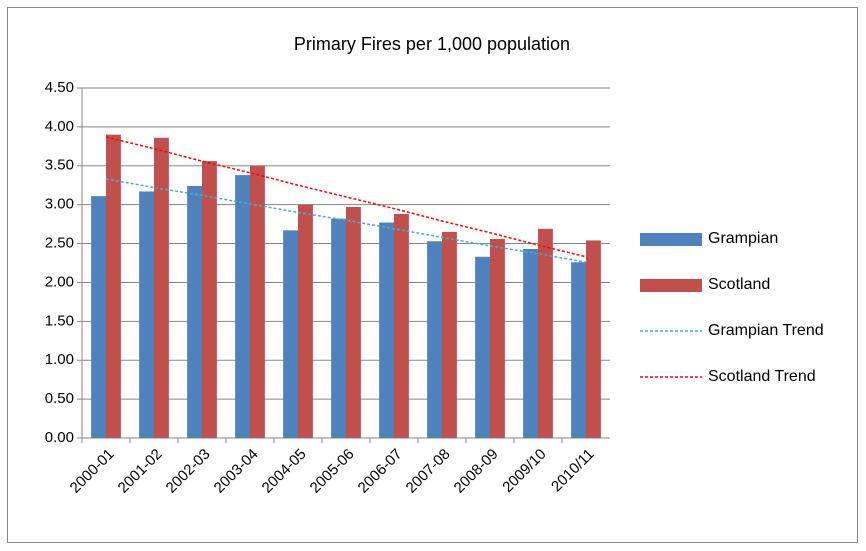 The height and width of the screenshot is (551, 866). I want to click on y-tick-label: 0.00, so click(59, 437).